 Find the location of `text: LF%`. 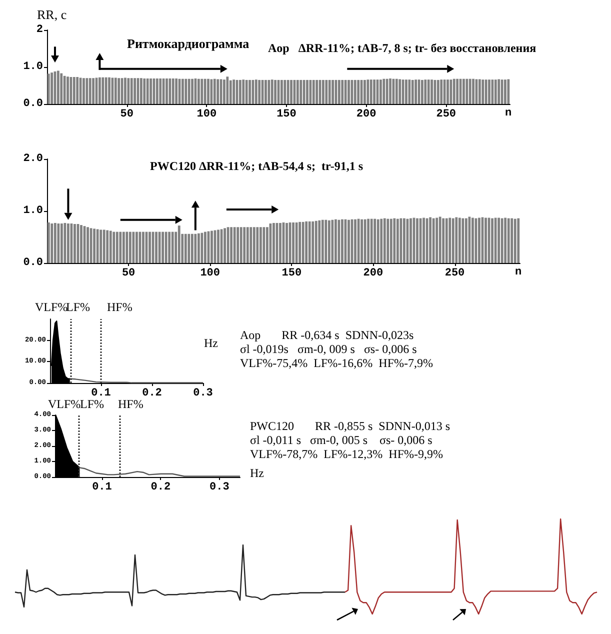

text: LF% is located at coordinates (78, 307).